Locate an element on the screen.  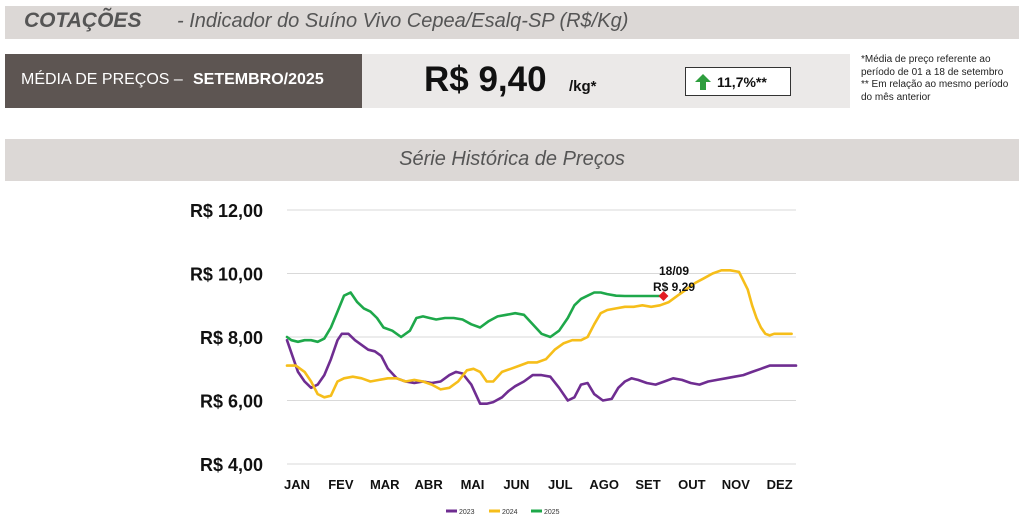
x-tick-label: SET is located at coordinates (647, 484).